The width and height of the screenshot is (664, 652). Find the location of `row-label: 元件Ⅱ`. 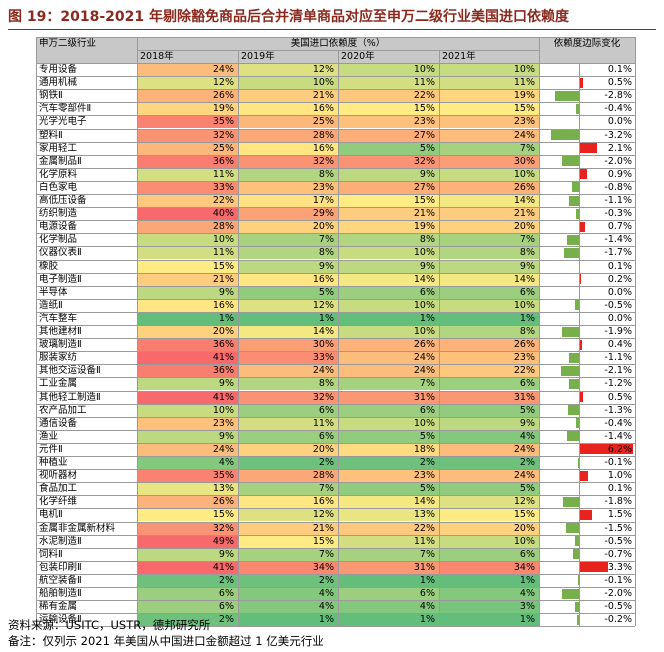

row-label: 元件Ⅱ is located at coordinates (51, 449).